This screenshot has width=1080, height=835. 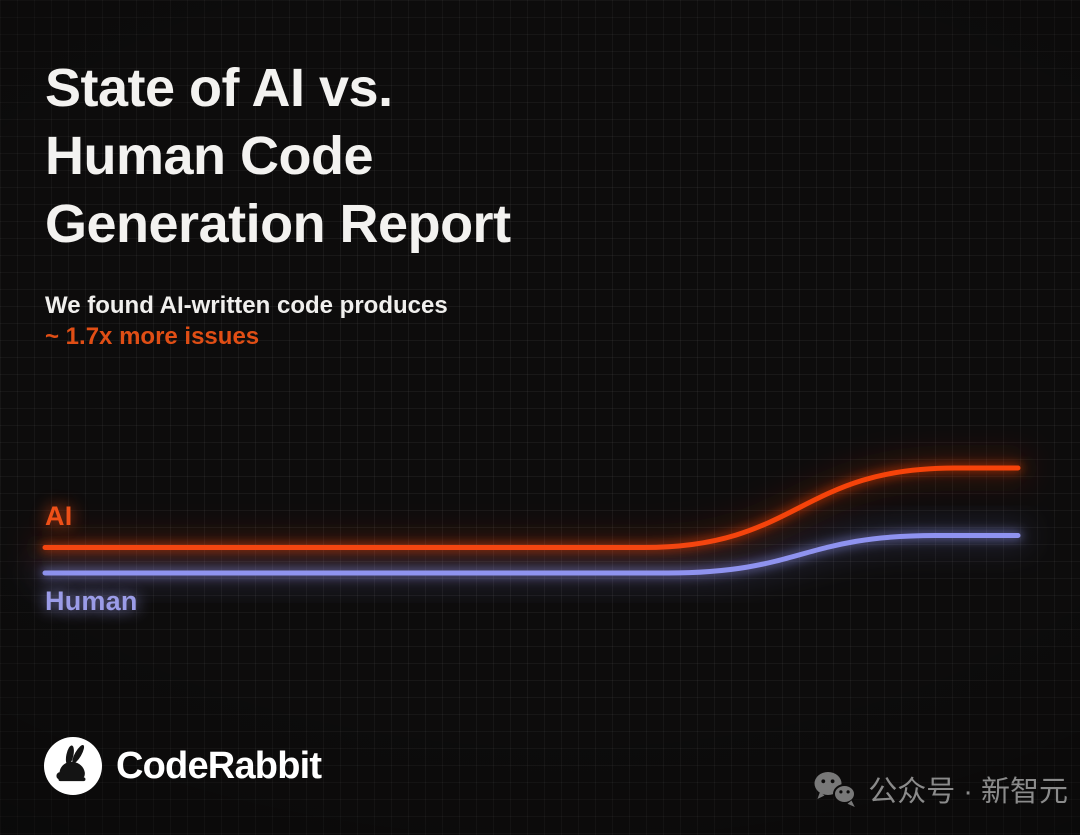 I want to click on wechat-watermark: 公众号 · 新智元, so click(x=940, y=789).